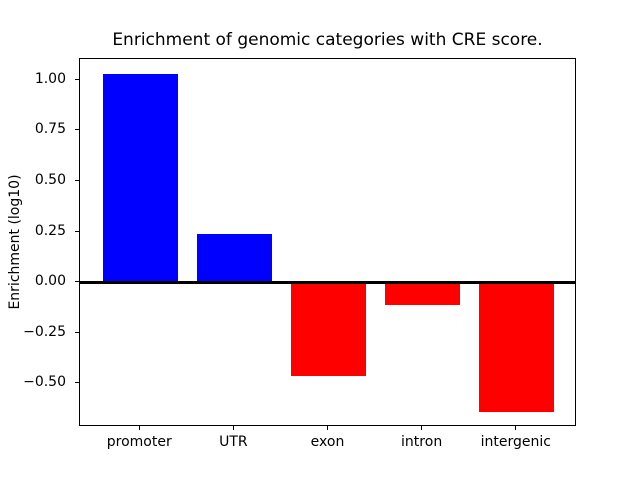 This screenshot has width=640, height=480. What do you see at coordinates (50, 129) in the screenshot?
I see `y-tick-label: 0.75` at bounding box center [50, 129].